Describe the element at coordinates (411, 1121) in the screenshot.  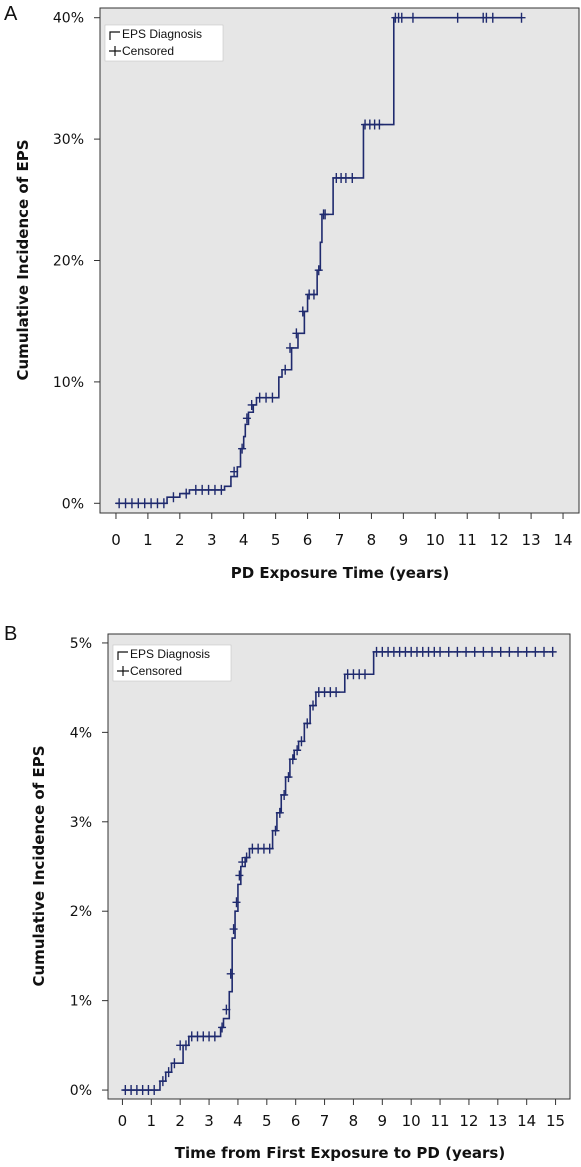
I see `x-tick-label-b: 10` at that location.